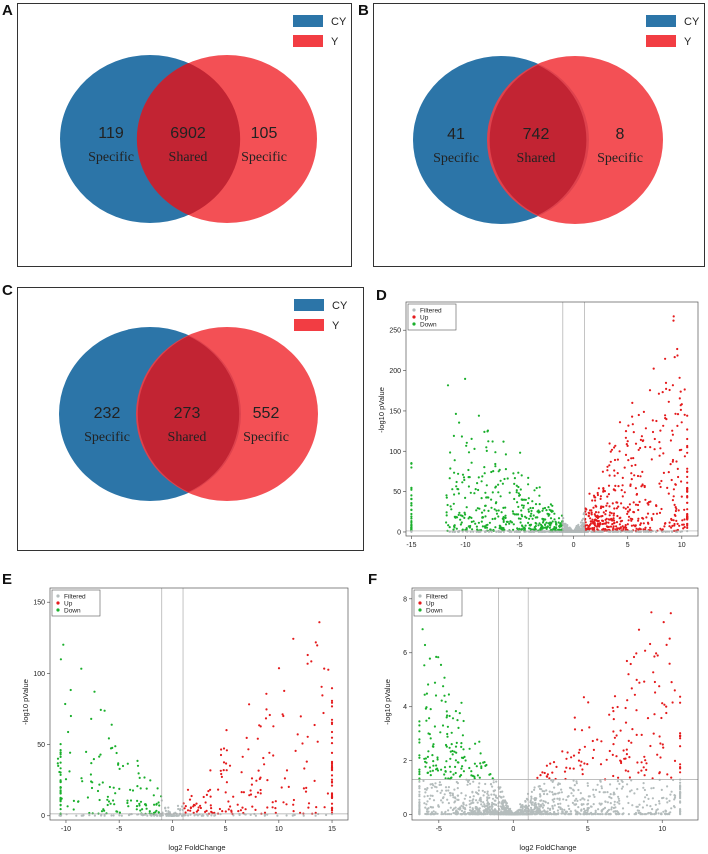  What do you see at coordinates (552, 419) in the screenshot?
I see `plot-frame` at bounding box center [552, 419].